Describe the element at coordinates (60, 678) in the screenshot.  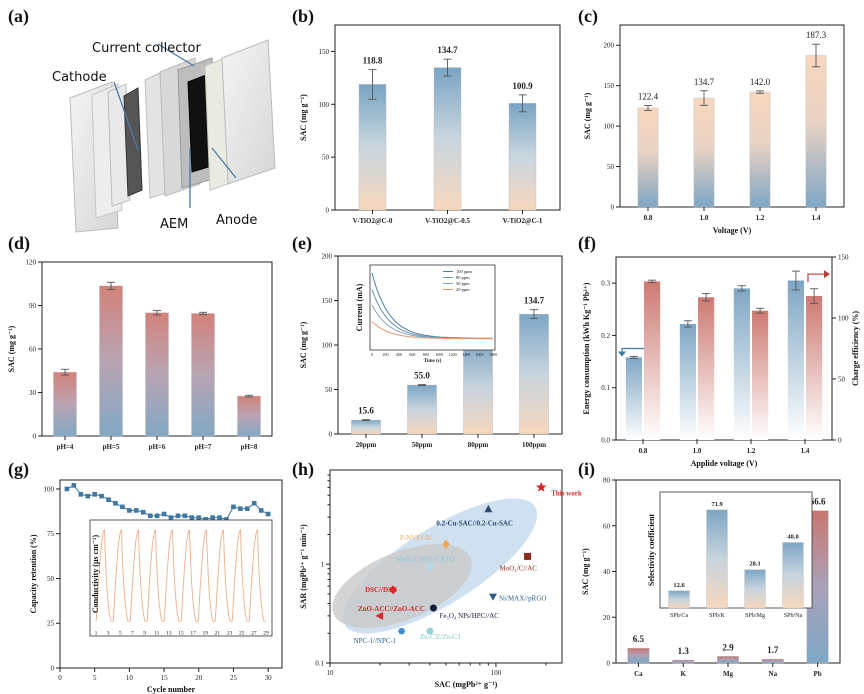
I see `x-tick-label: 0` at that location.